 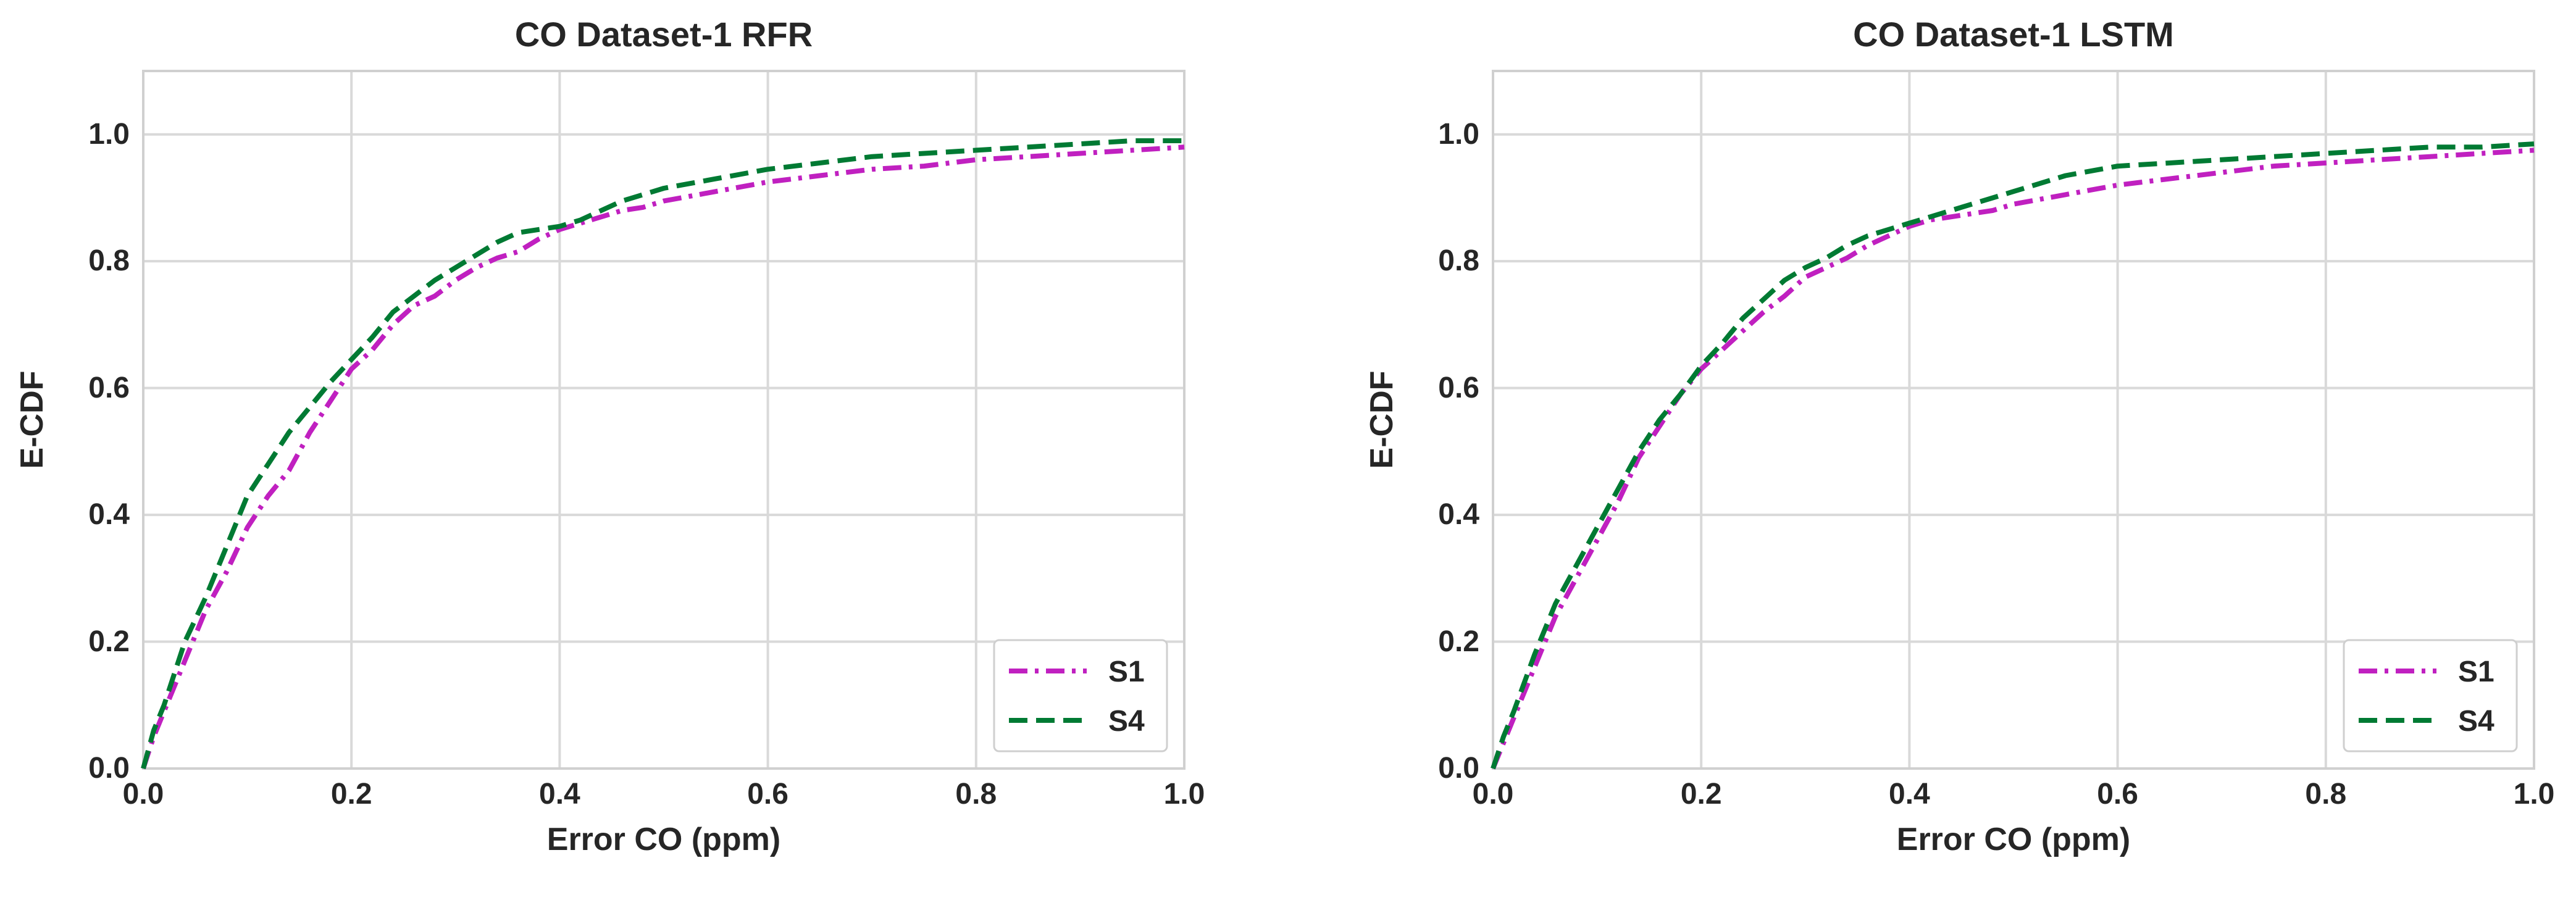 What do you see at coordinates (663, 34) in the screenshot?
I see `chart-title: CO Dataset-1 RFR` at bounding box center [663, 34].